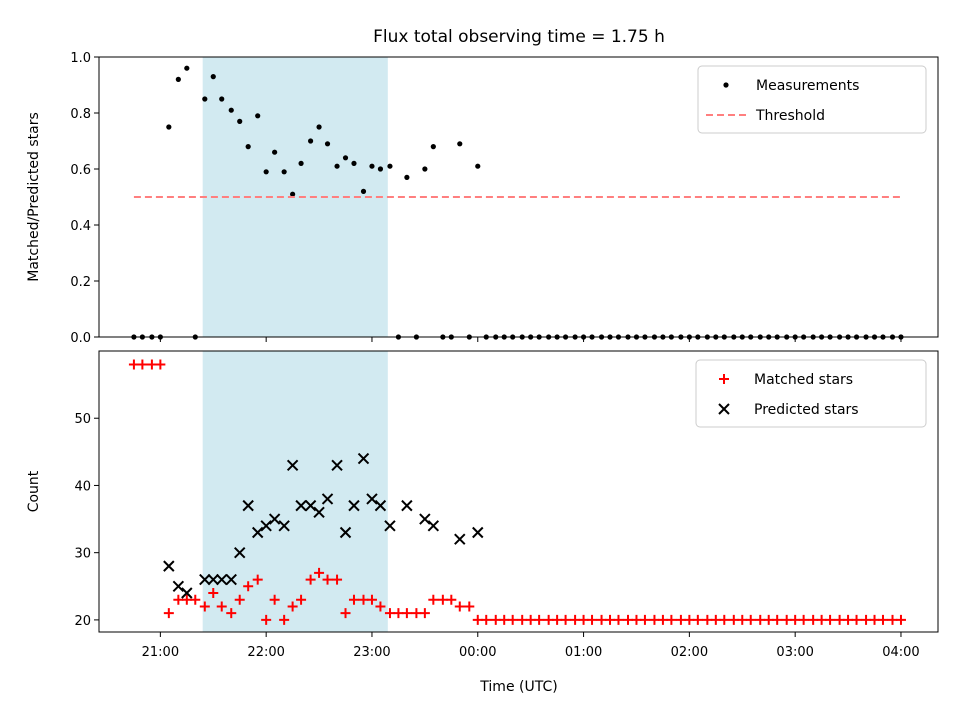 The width and height of the screenshot is (960, 720). I want to click on x-tick-label: 21:00, so click(160, 652).